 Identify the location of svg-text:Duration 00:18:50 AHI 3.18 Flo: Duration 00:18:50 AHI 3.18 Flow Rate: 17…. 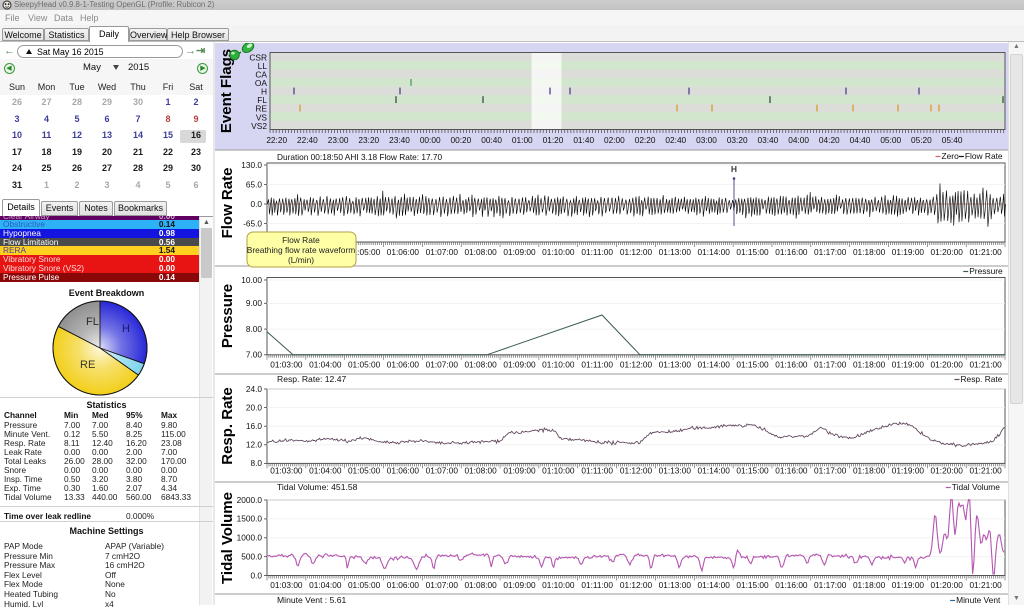
(360, 157).